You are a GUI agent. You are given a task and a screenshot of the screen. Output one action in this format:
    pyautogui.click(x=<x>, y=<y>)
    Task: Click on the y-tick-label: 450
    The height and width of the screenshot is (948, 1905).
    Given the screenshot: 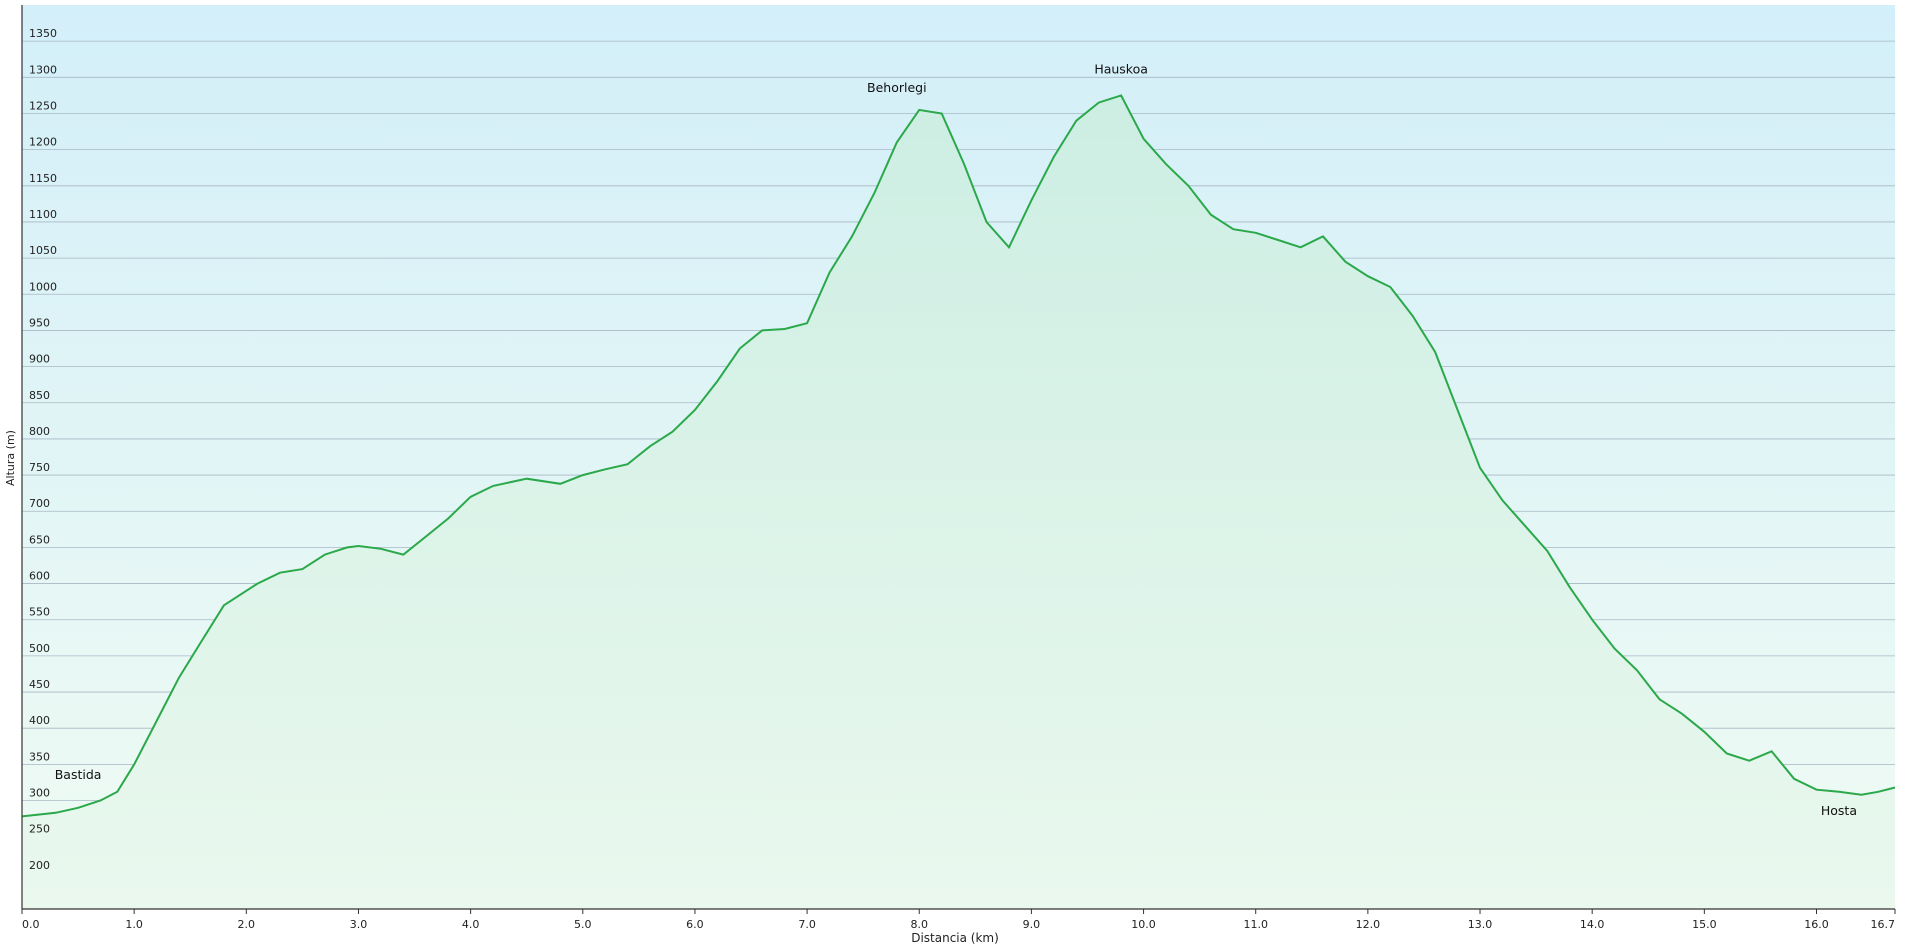 What is the action you would take?
    pyautogui.click(x=39, y=684)
    